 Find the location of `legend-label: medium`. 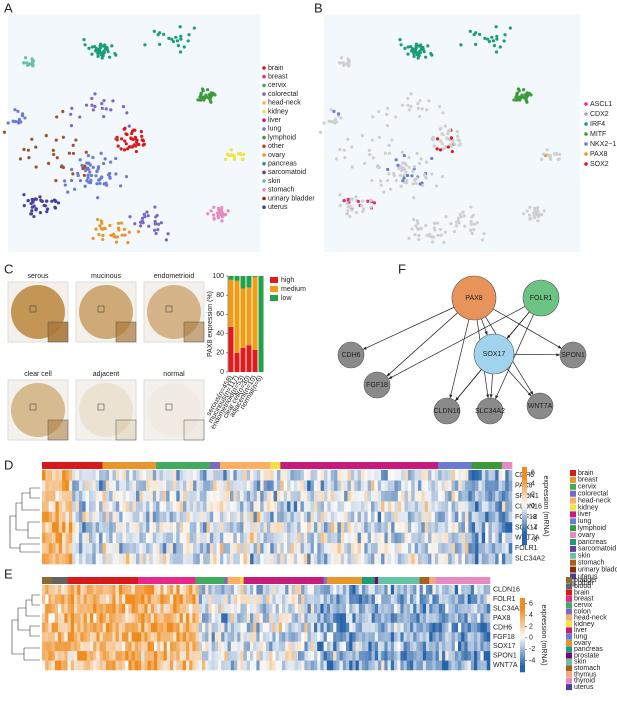

legend-label: medium is located at coordinates (293, 289).